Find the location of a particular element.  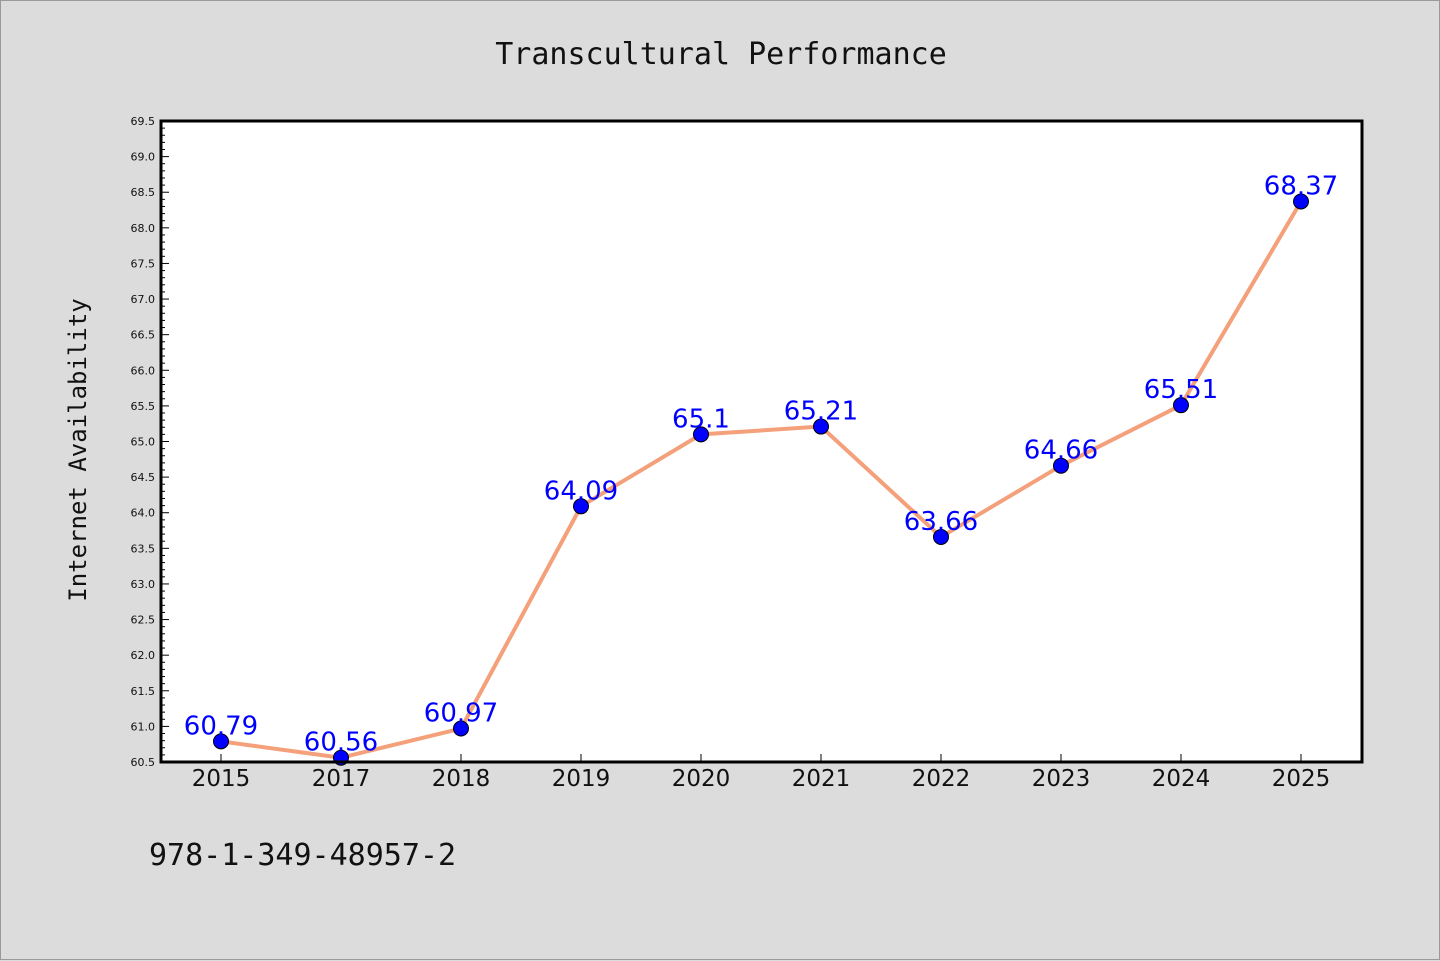

data-label: 60.56 is located at coordinates (341, 743).